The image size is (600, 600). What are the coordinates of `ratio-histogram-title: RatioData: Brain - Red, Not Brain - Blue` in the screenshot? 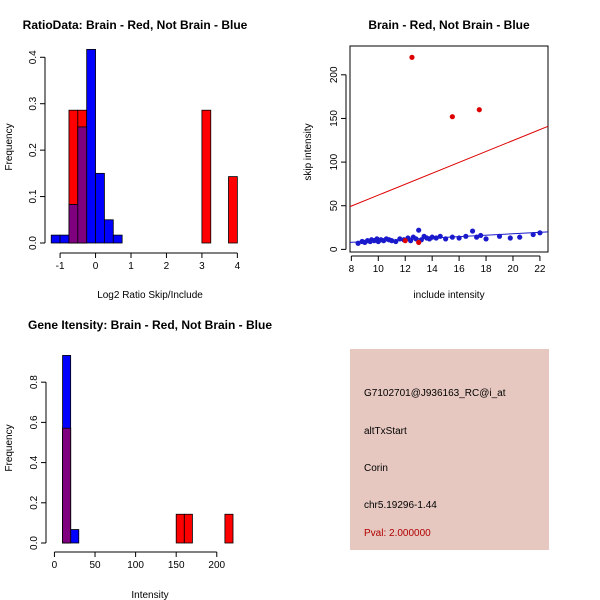 It's located at (135, 25).